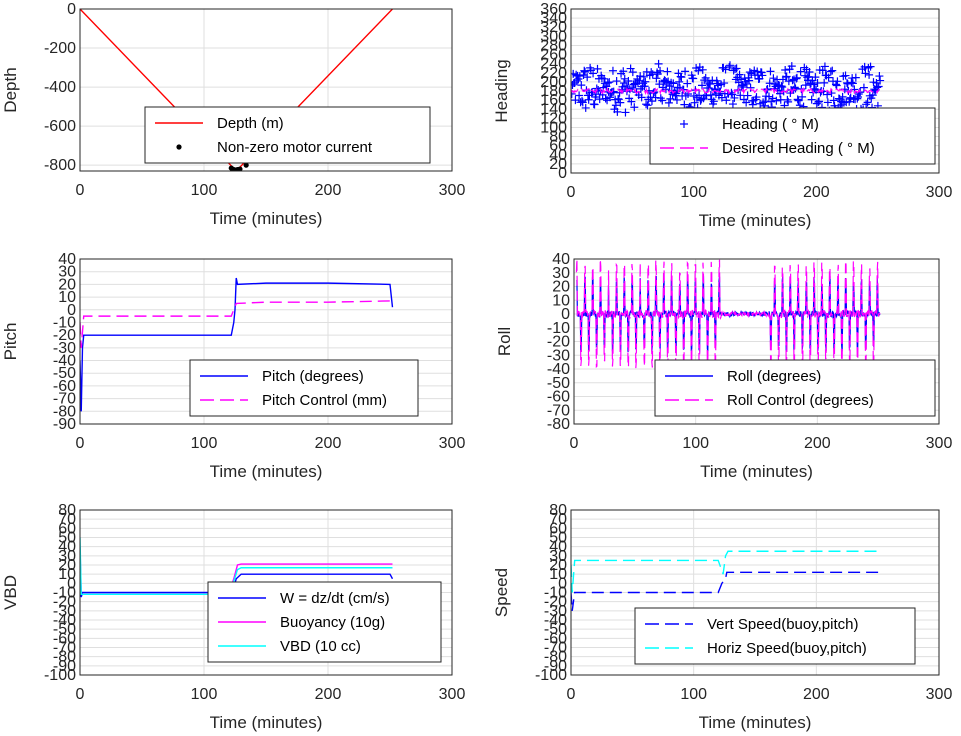 The image size is (961, 736). I want to click on y-tick-label: 140, so click(553, 109).